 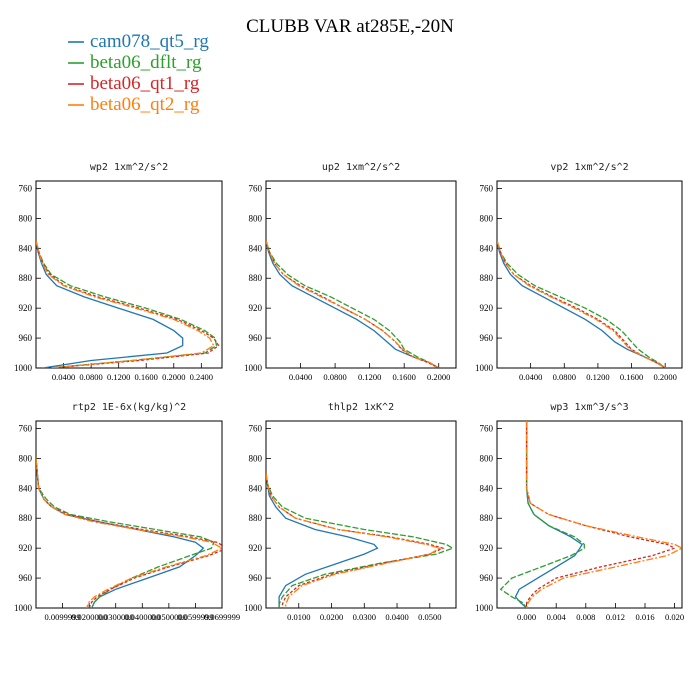 I want to click on x-tick-label: 0.0100, so click(x=298, y=617).